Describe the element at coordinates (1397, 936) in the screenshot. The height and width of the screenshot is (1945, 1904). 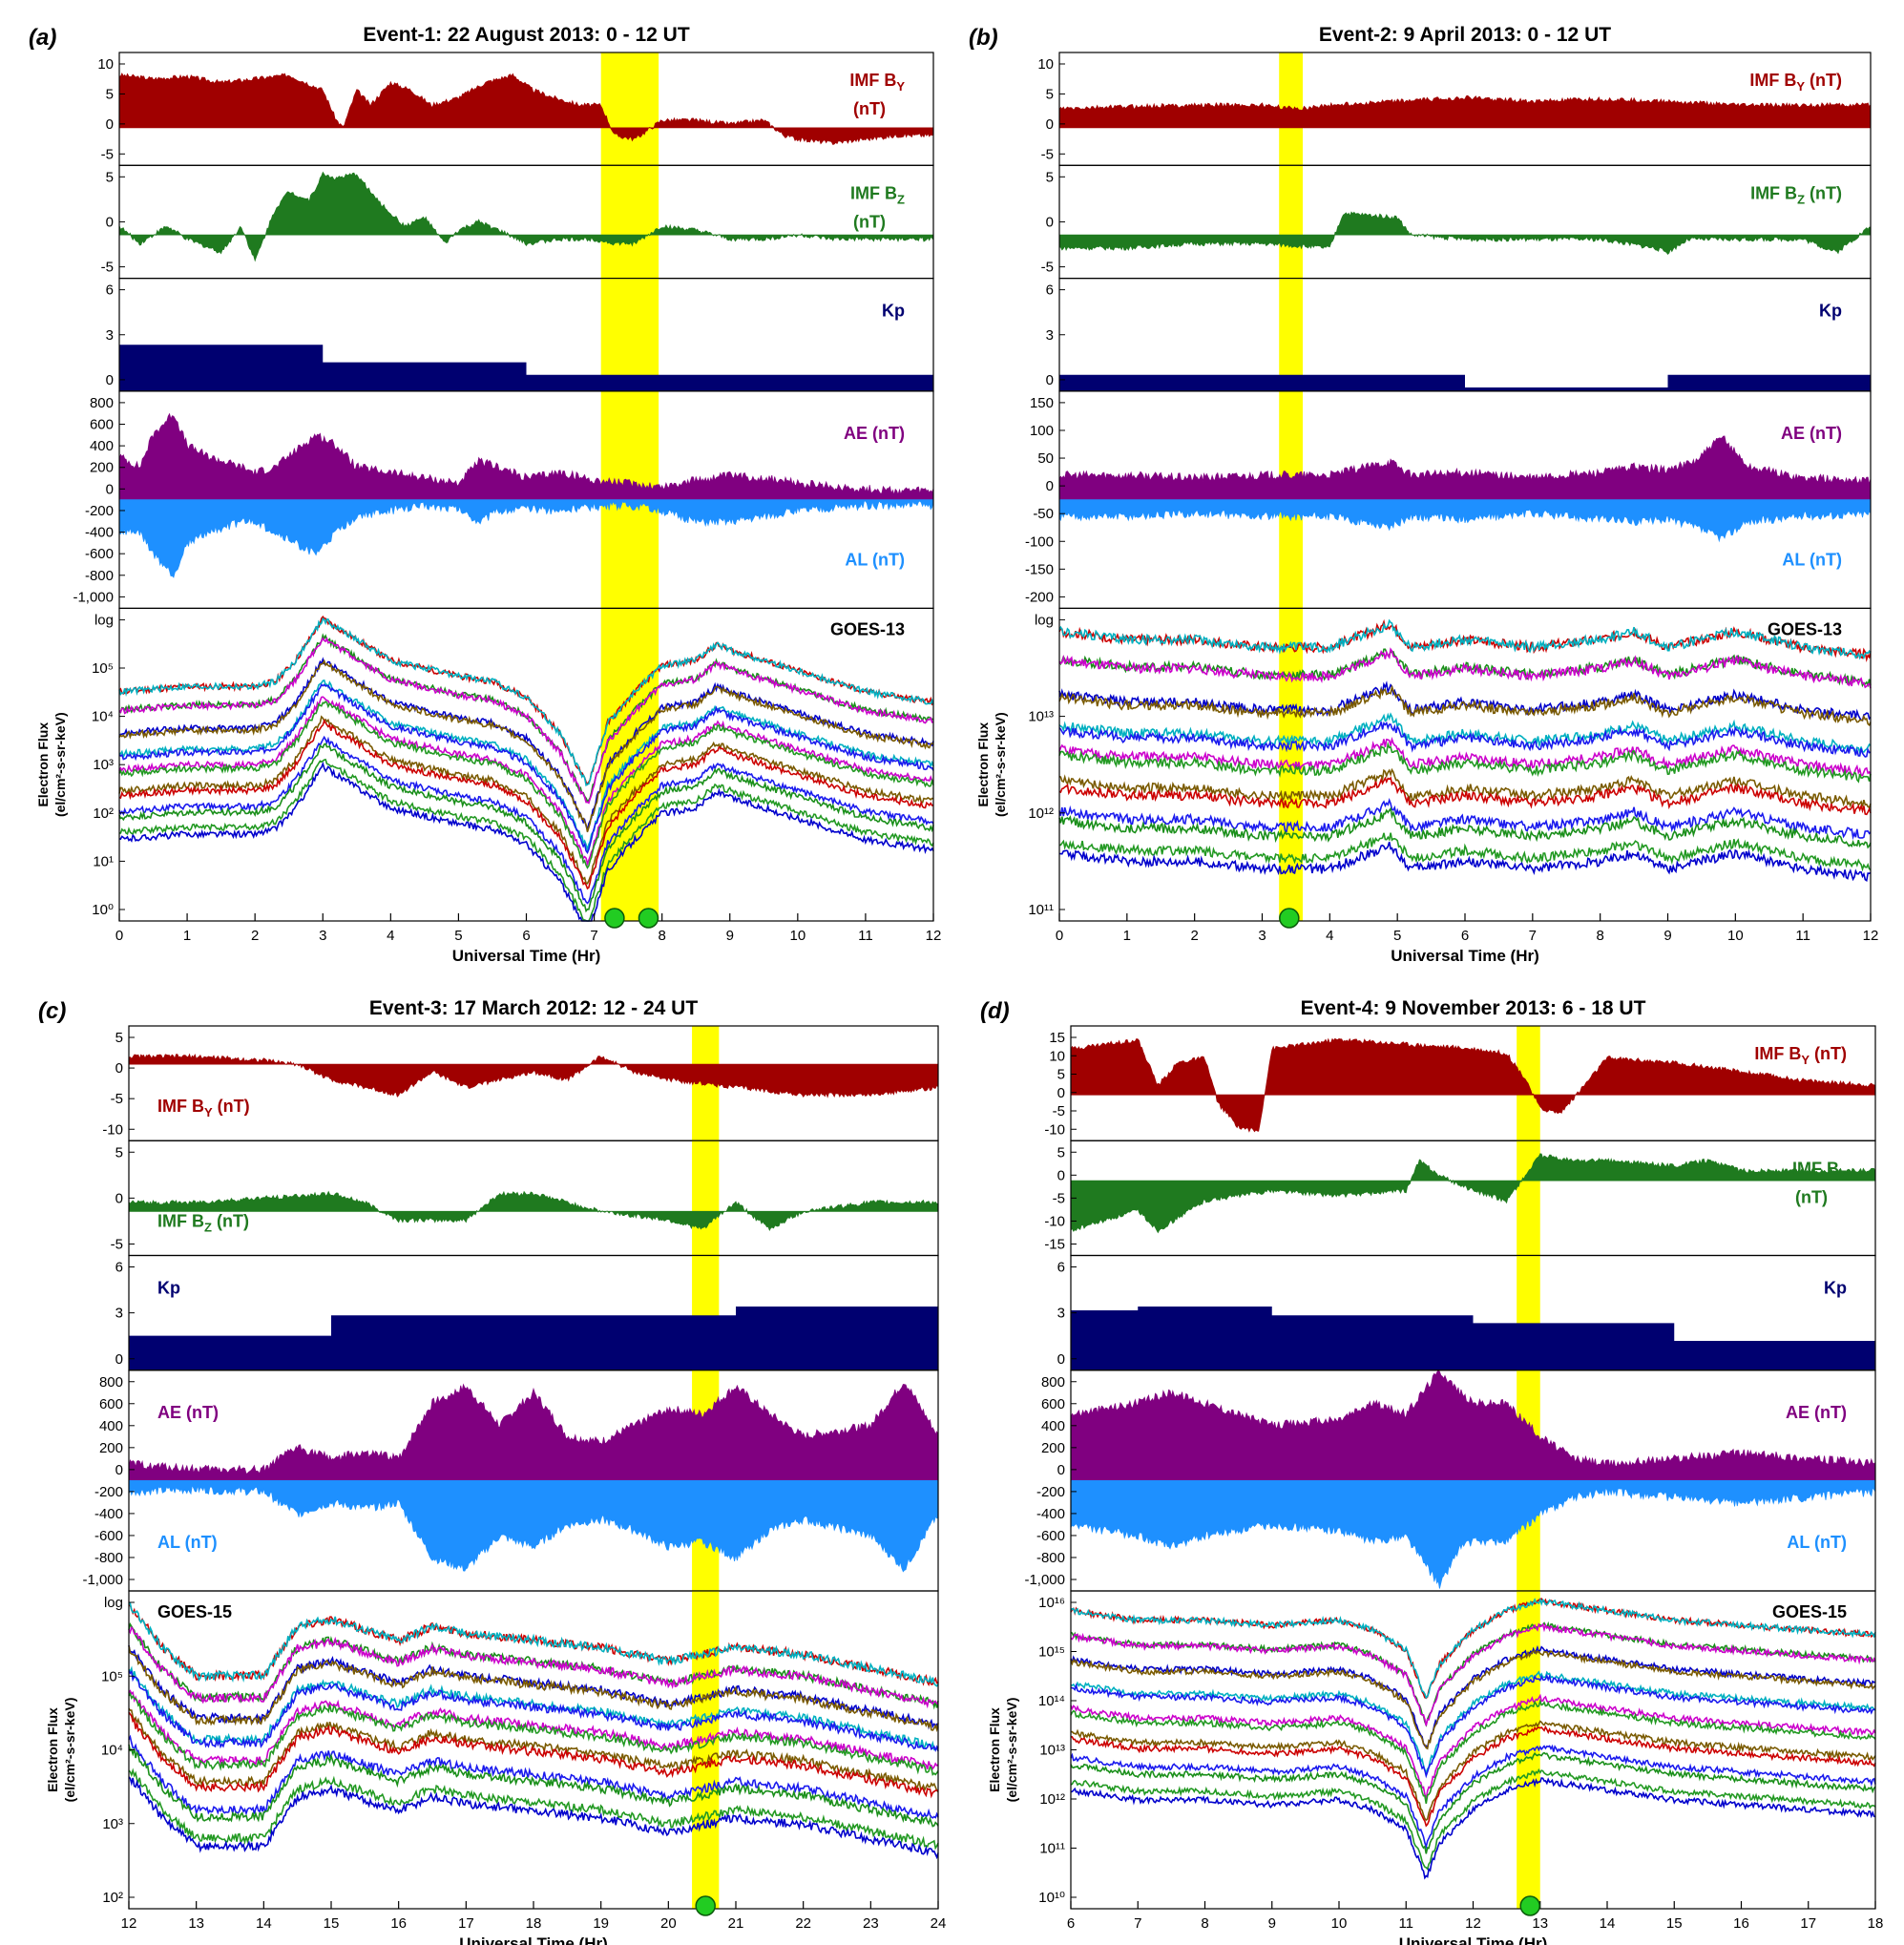
I see `x-tick-label: 5` at that location.